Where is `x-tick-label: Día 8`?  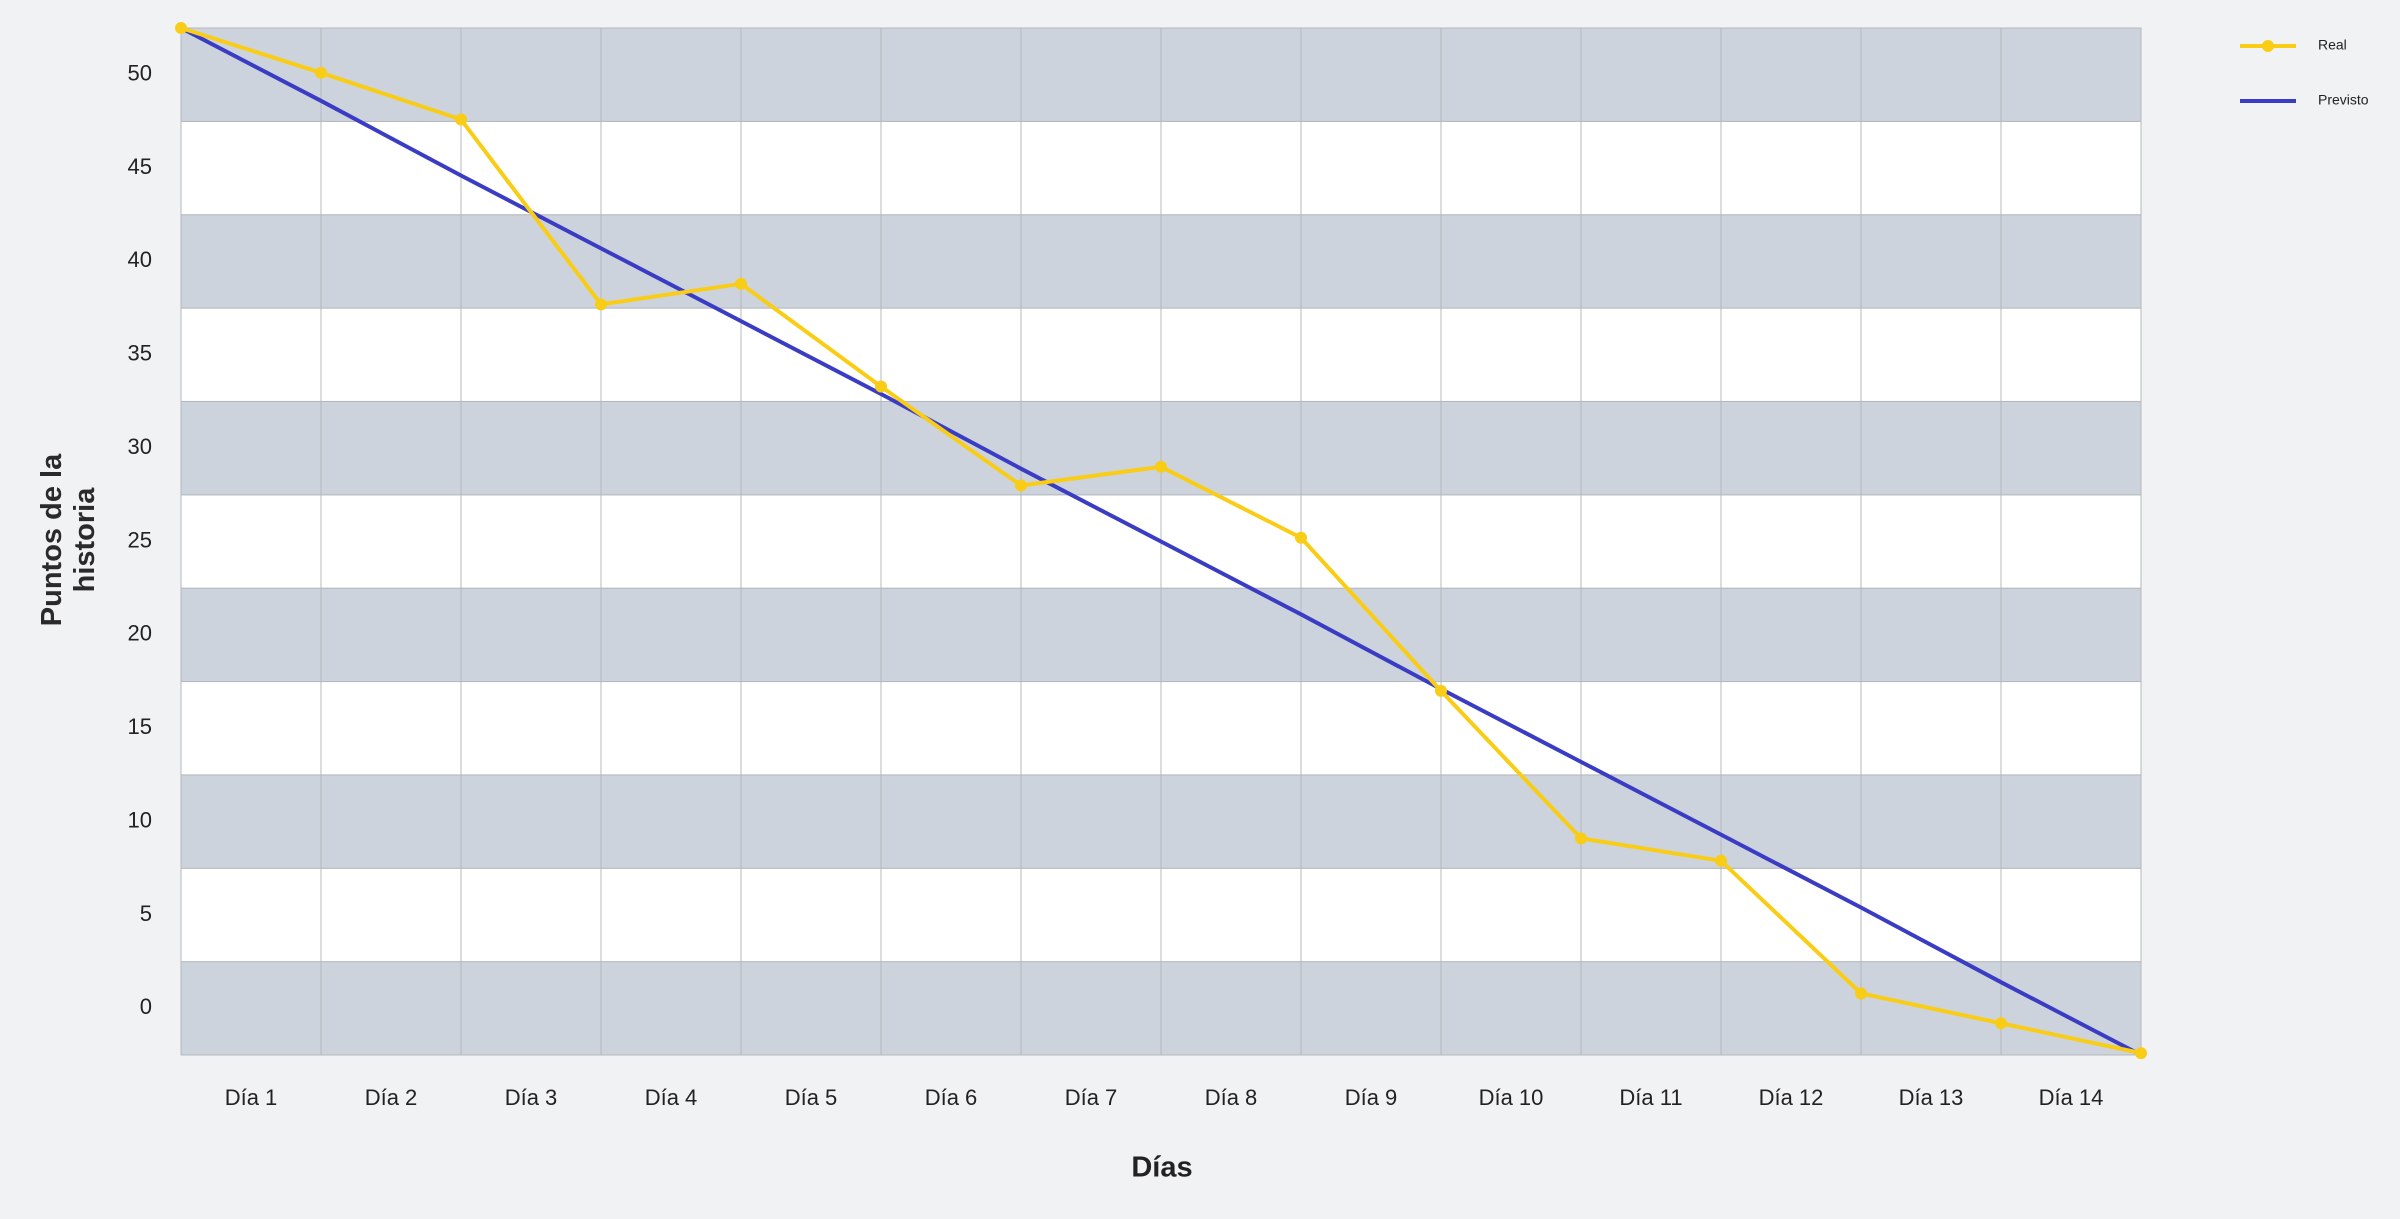 x-tick-label: Día 8 is located at coordinates (1231, 1097).